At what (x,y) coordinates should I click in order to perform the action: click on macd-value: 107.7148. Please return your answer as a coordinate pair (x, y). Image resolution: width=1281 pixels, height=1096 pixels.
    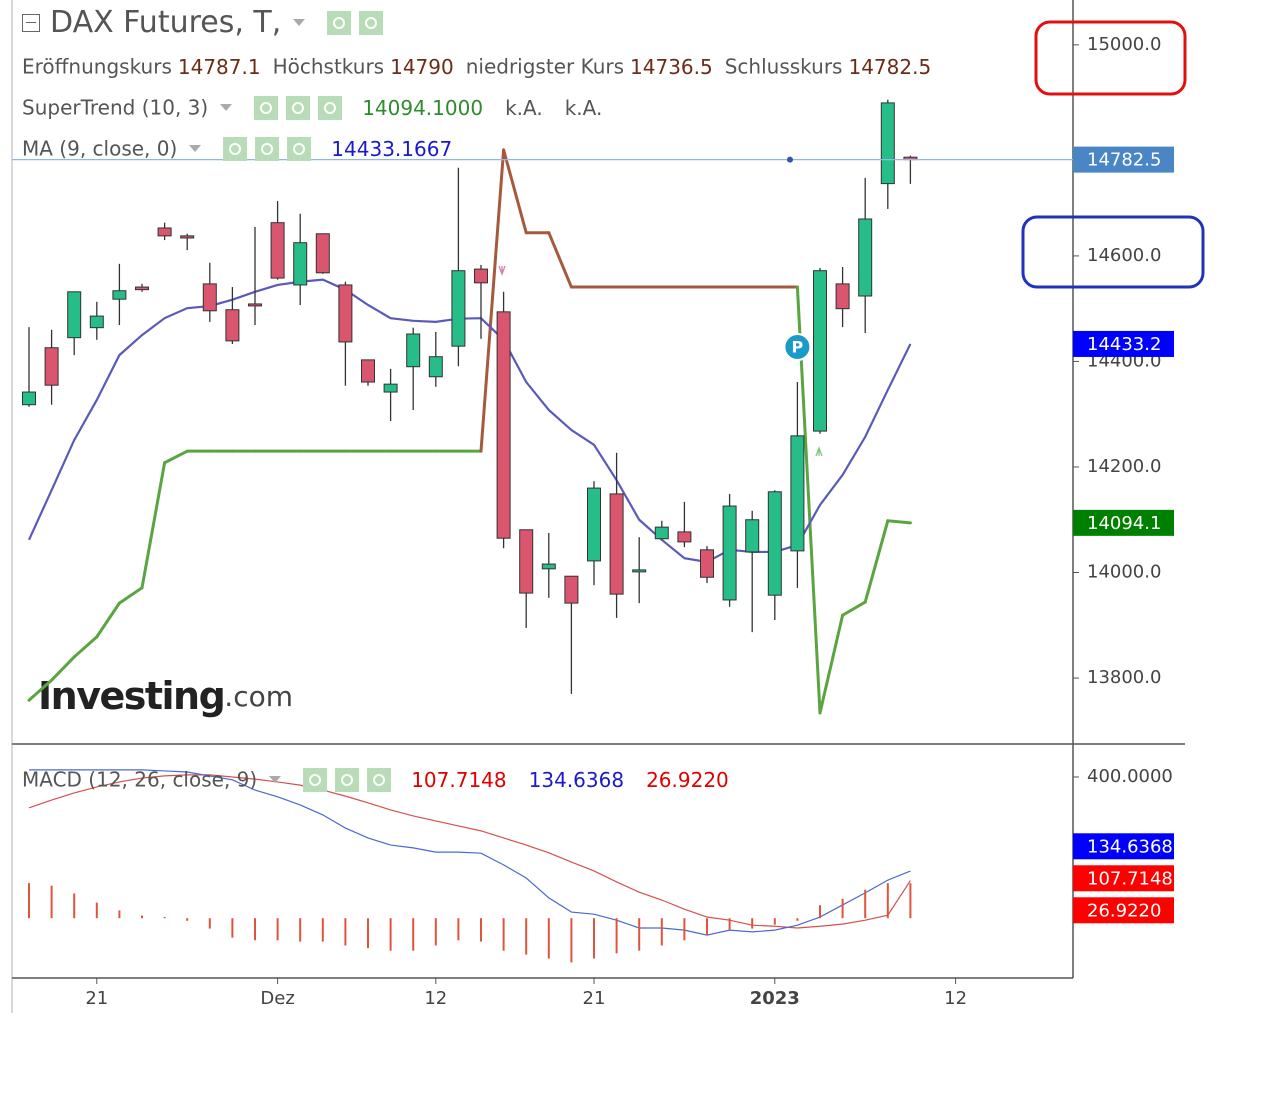
    Looking at the image, I should click on (459, 779).